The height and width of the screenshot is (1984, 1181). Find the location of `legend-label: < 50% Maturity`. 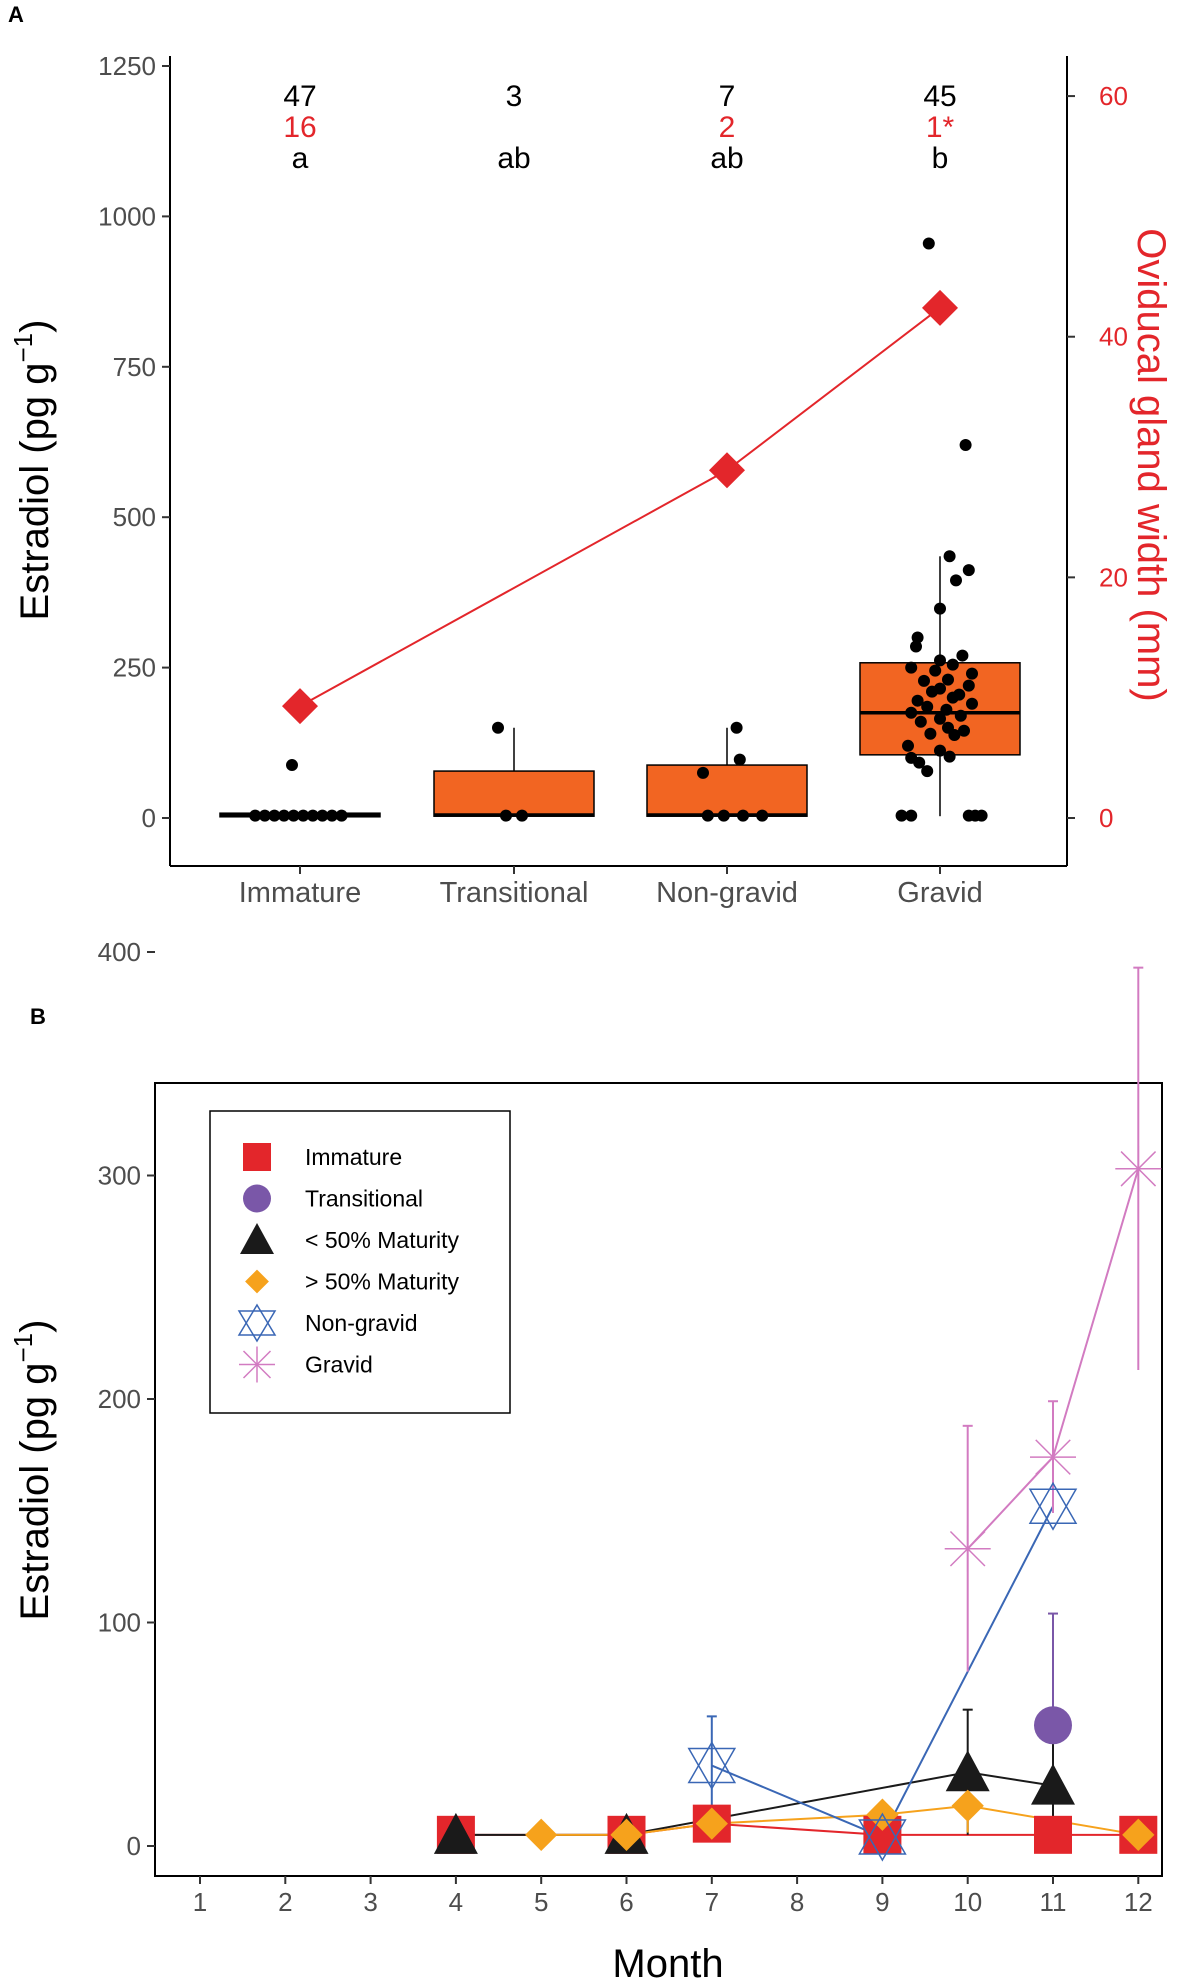

legend-label: < 50% Maturity is located at coordinates (382, 1240).